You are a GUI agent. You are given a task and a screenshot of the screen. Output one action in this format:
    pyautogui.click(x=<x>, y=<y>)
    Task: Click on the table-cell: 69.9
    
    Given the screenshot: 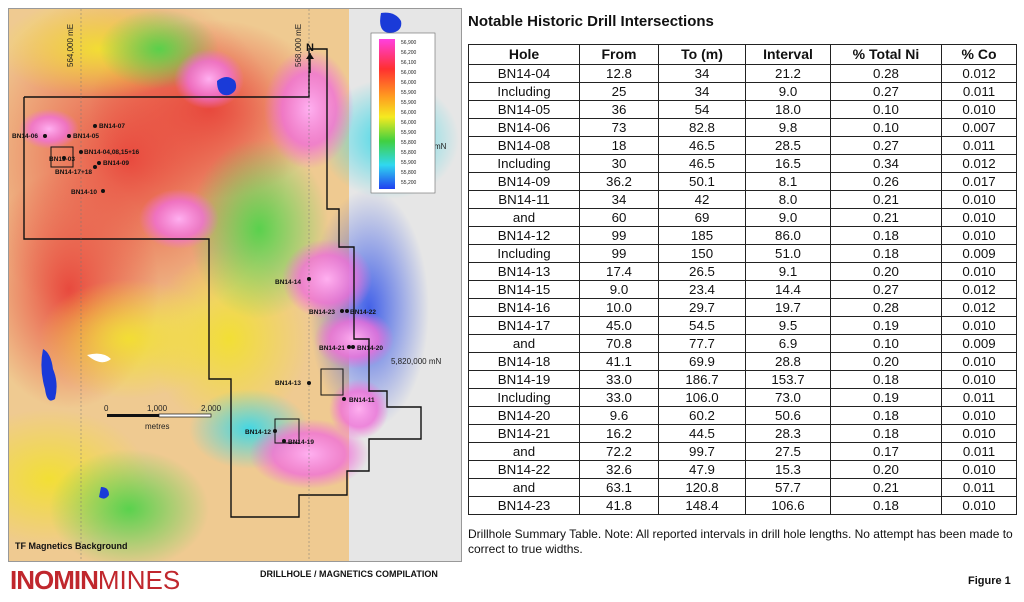 What is the action you would take?
    pyautogui.click(x=702, y=361)
    